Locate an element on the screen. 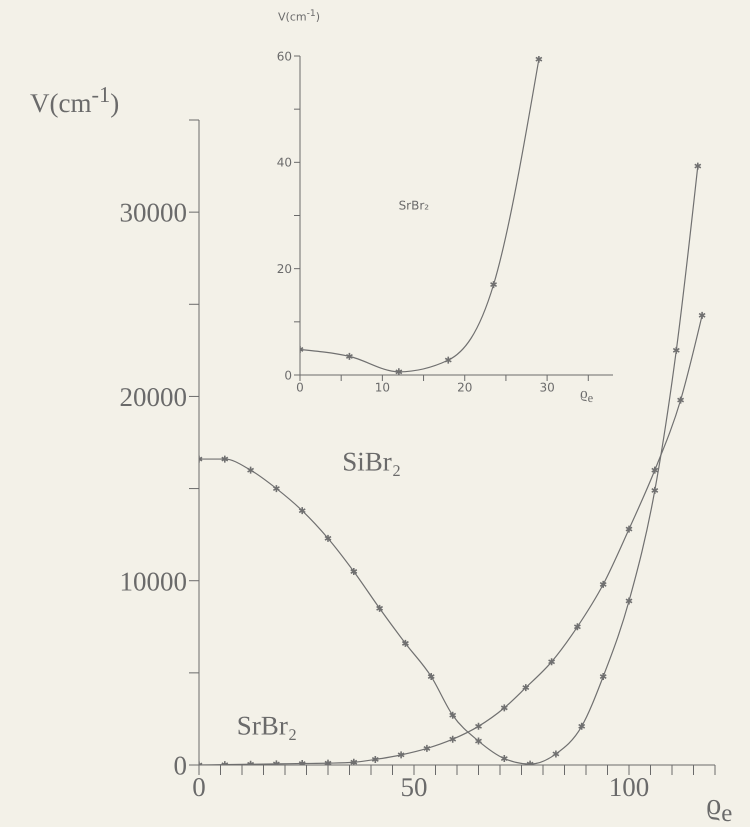  y-tick-label: 30000 is located at coordinates (153, 213).